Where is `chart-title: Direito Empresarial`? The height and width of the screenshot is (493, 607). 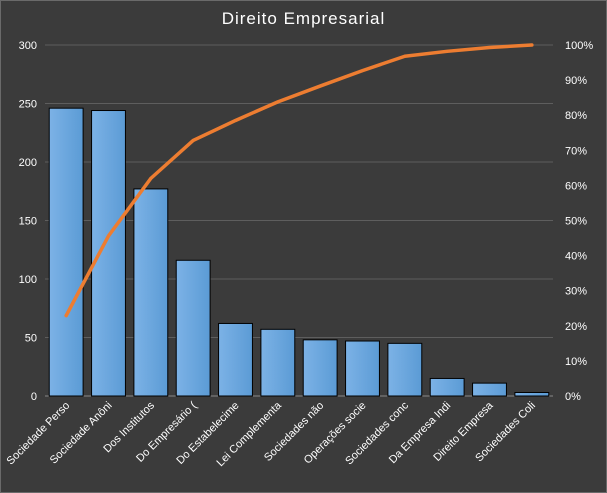 chart-title: Direito Empresarial is located at coordinates (303, 18).